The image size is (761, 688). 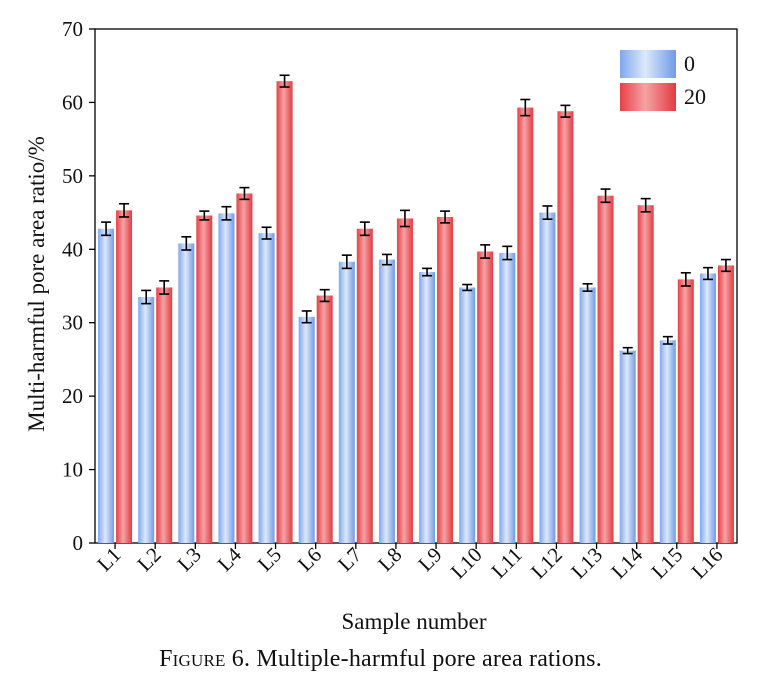 What do you see at coordinates (707, 563) in the screenshot?
I see `x-tick-label: L16` at bounding box center [707, 563].